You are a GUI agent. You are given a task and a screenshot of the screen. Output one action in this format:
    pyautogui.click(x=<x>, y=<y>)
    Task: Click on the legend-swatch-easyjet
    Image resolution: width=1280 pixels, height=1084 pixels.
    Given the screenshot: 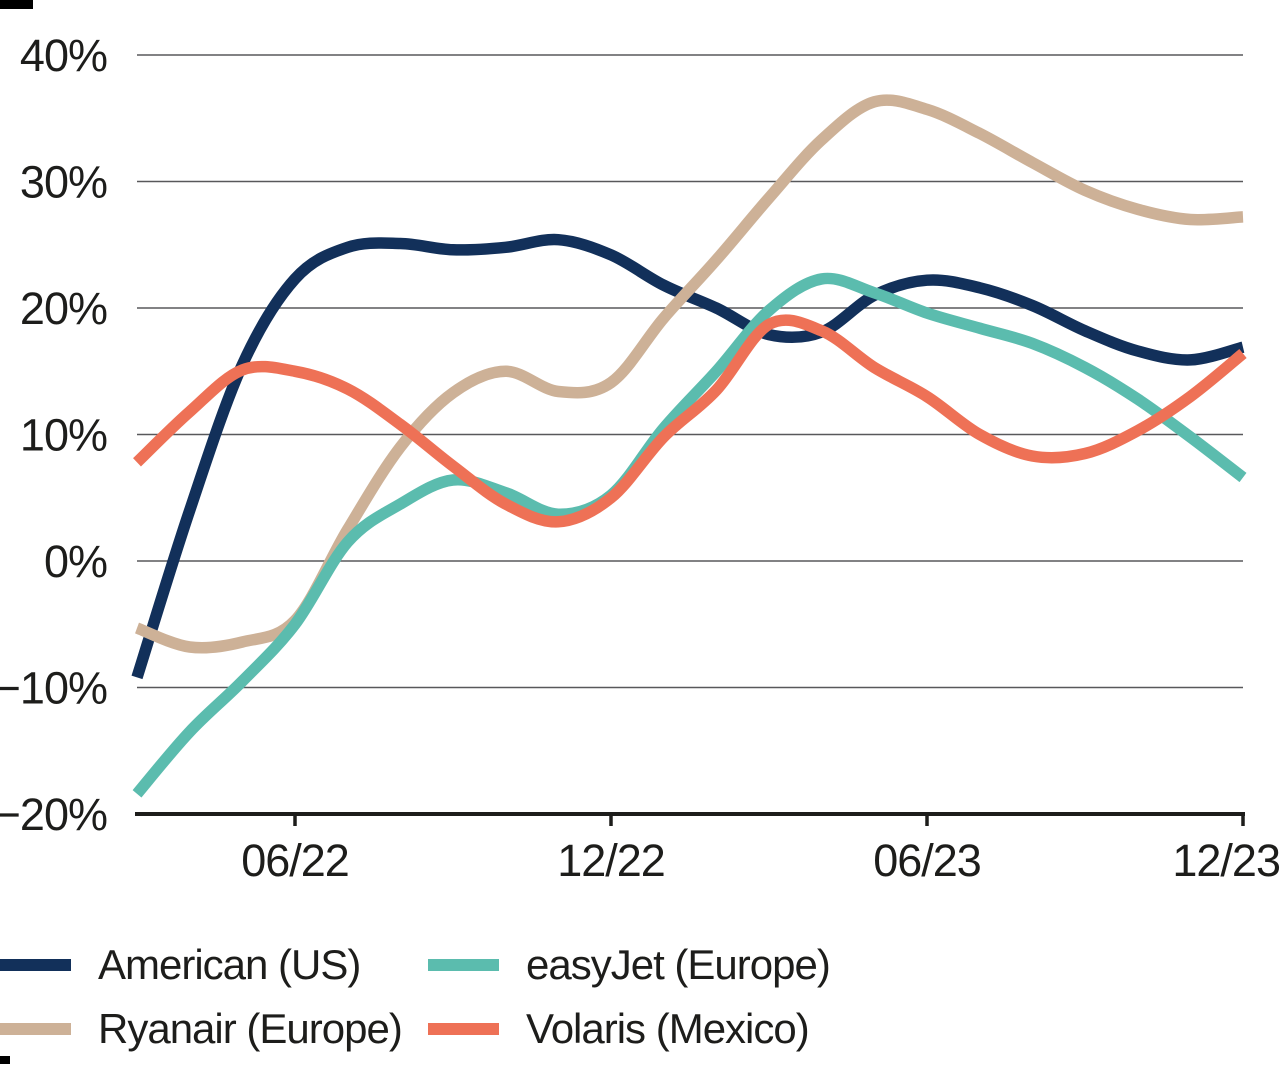 What is the action you would take?
    pyautogui.click(x=463, y=965)
    